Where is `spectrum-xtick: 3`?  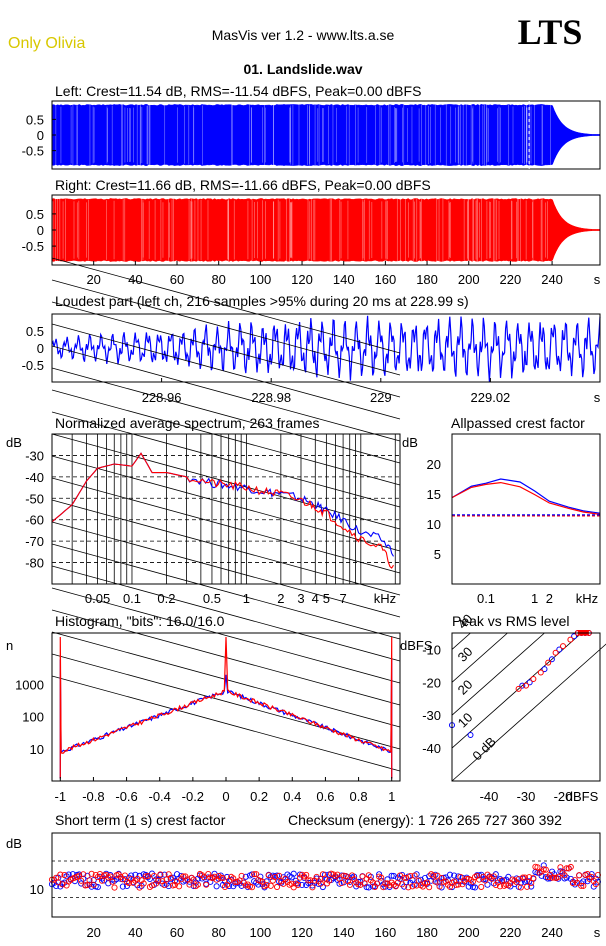 spectrum-xtick: 3 is located at coordinates (300, 598).